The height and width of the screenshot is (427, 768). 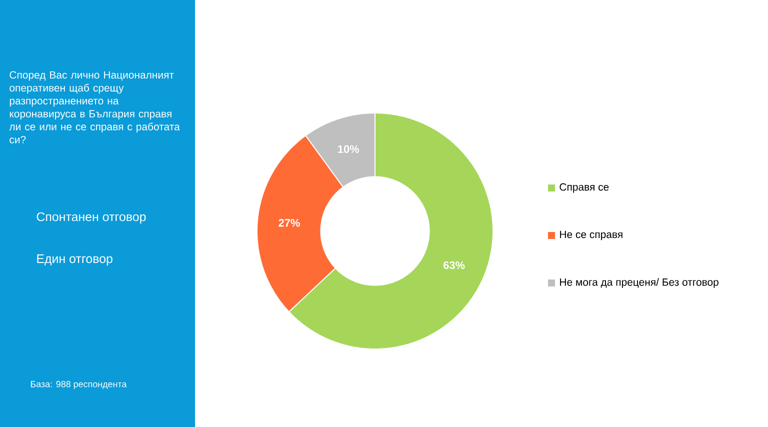 What do you see at coordinates (639, 283) in the screenshot?
I see `legend-label: Не мога да преценя/ Без отговор` at bounding box center [639, 283].